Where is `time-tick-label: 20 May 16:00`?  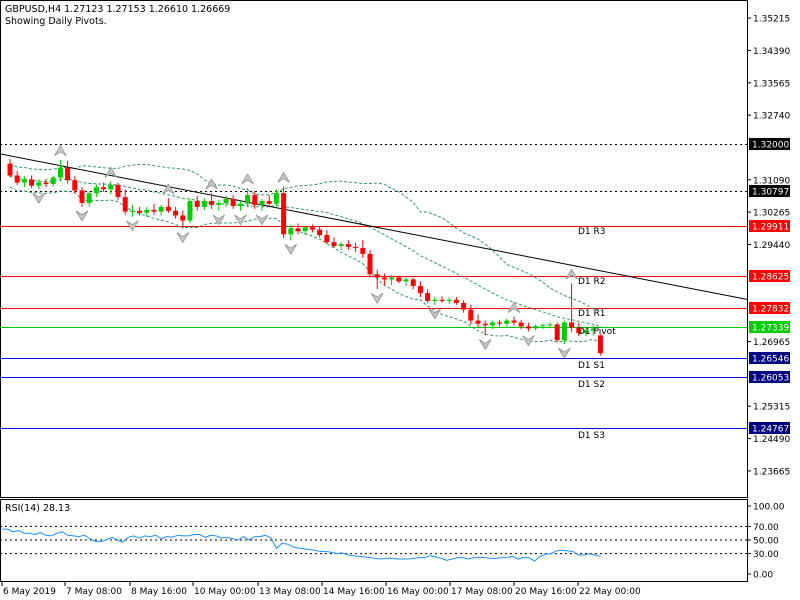 time-tick-label: 20 May 16:00 is located at coordinates (546, 592).